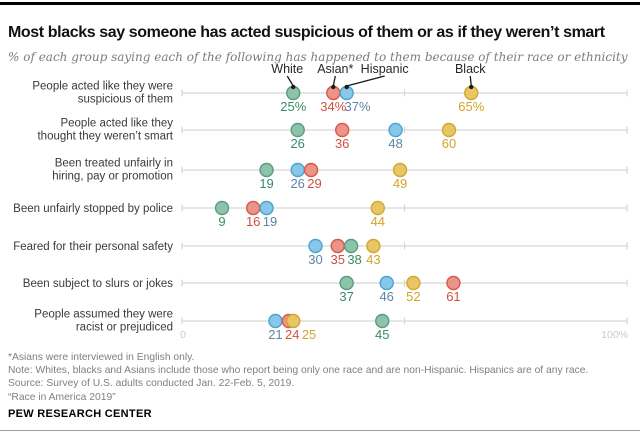  I want to click on value-label-hispanic: 19, so click(270, 221).